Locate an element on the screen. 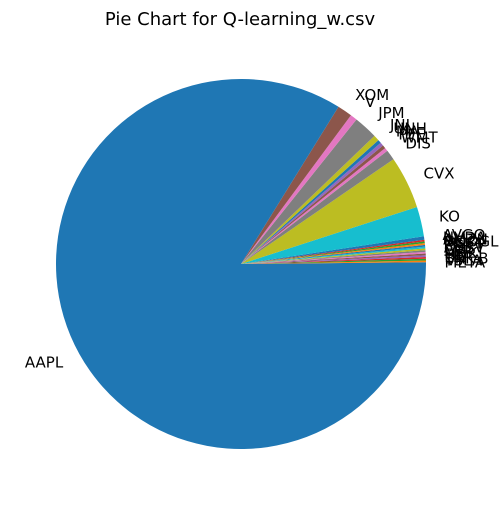 This screenshot has height=505, width=501. pie-slice-avgo is located at coordinates (333, 250).